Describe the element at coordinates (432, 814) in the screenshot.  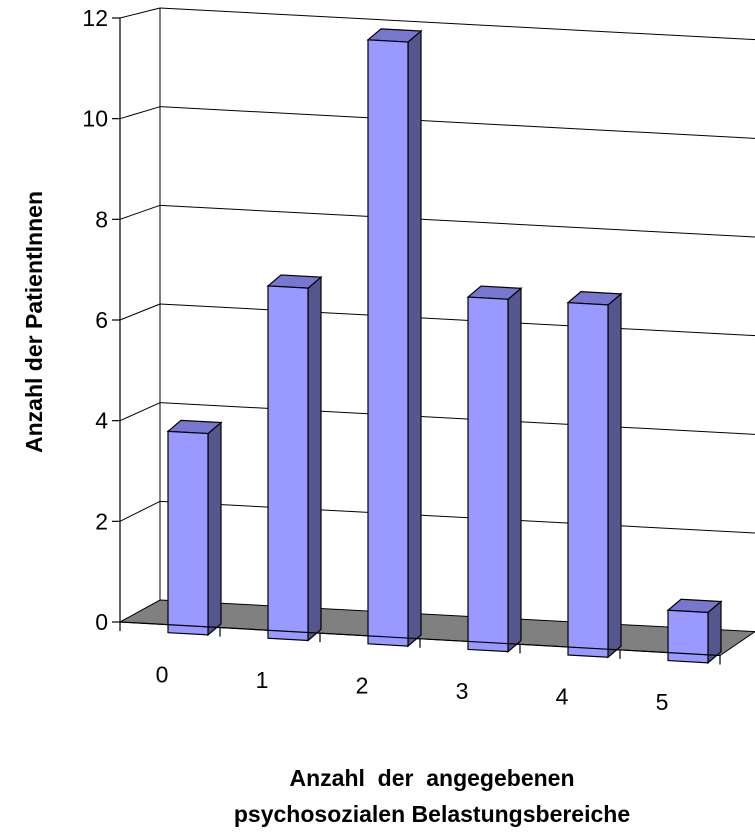
I see `x-axis-title-line-2: psychosozialen Belastungsbereiche` at that location.